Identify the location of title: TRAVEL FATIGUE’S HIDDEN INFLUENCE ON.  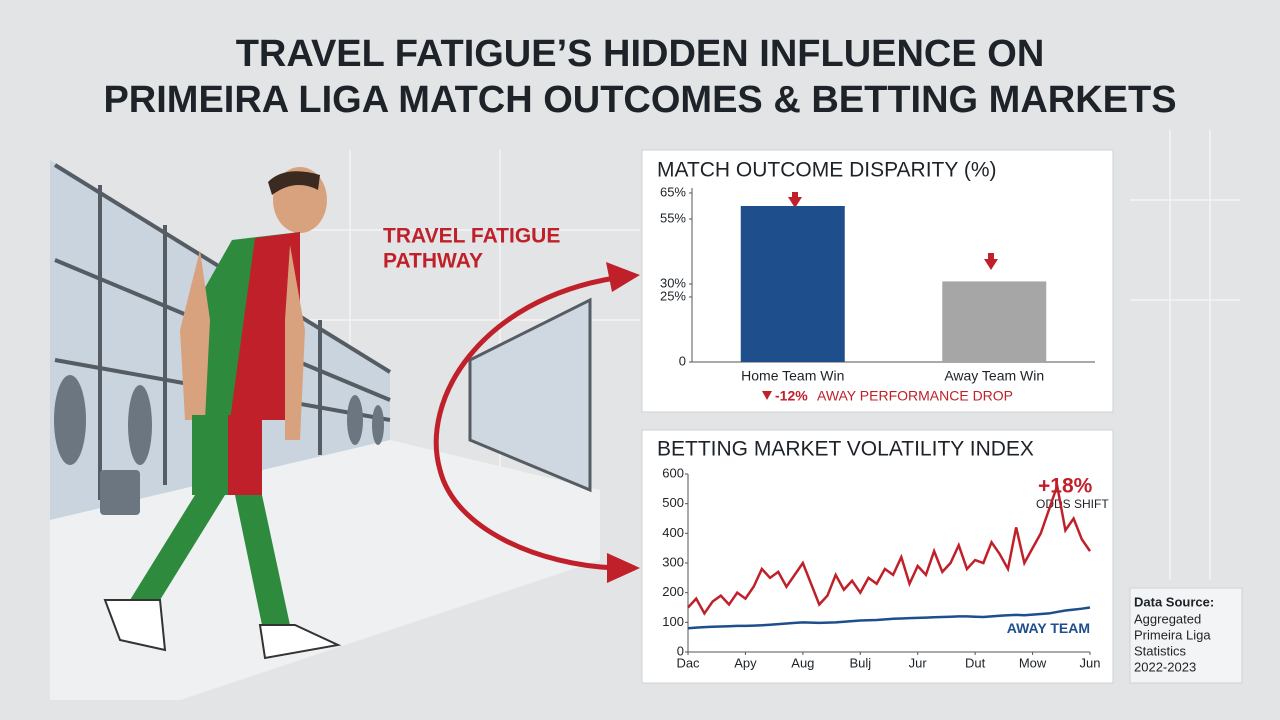
(640, 54).